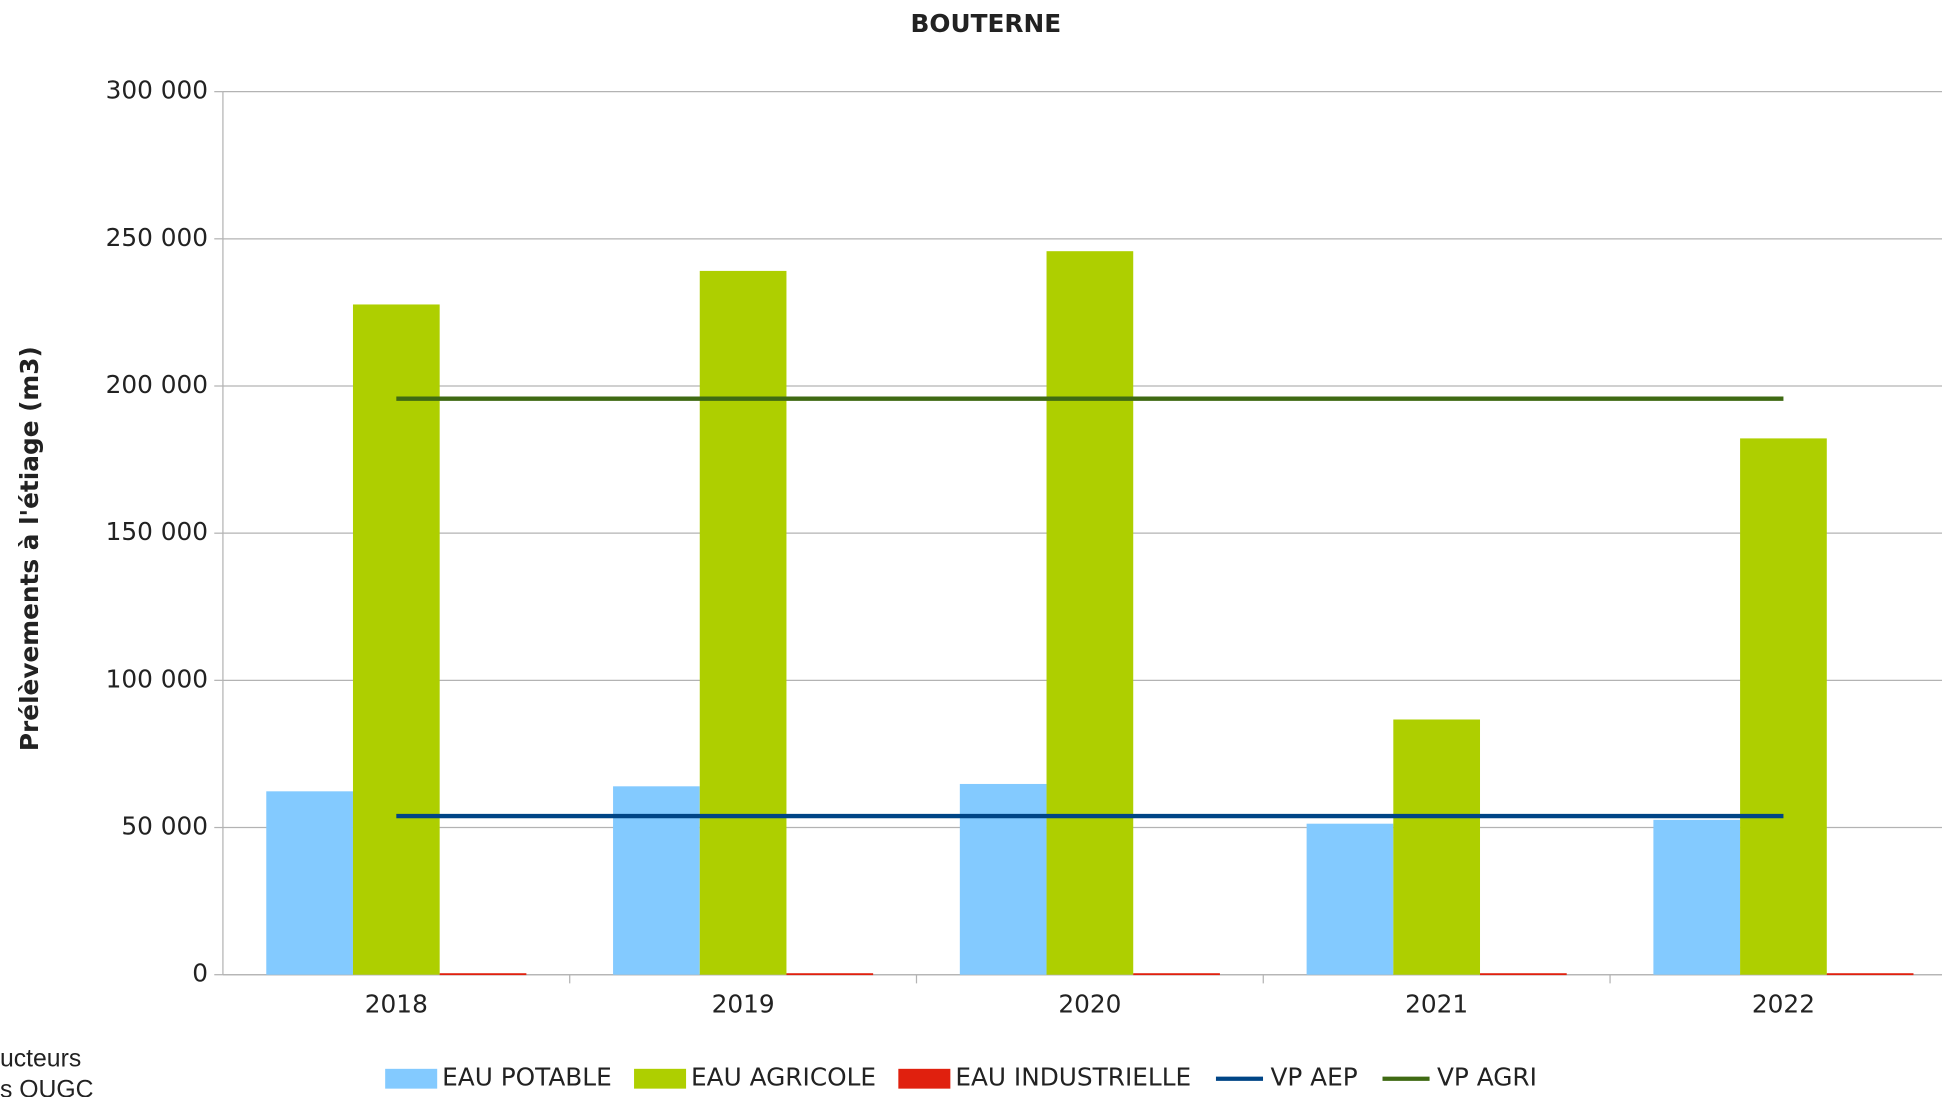 This screenshot has width=1942, height=1097. Describe the element at coordinates (1436, 1004) in the screenshot. I see `x-tick-label: 2021` at that location.